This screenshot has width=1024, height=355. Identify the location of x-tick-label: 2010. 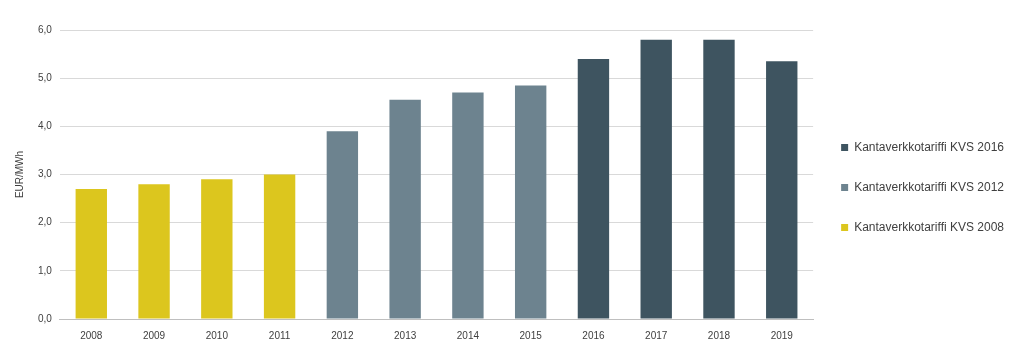
(217, 335).